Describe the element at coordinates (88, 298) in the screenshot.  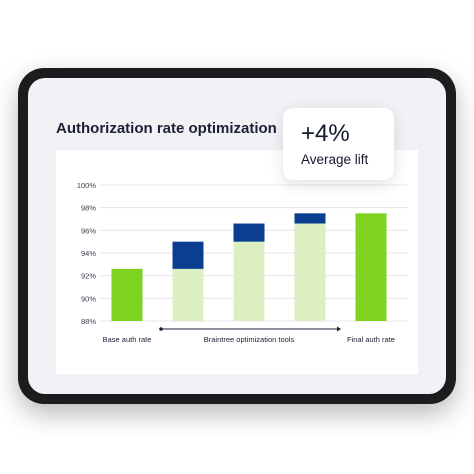
I see `y-tick-label: 90%` at that location.